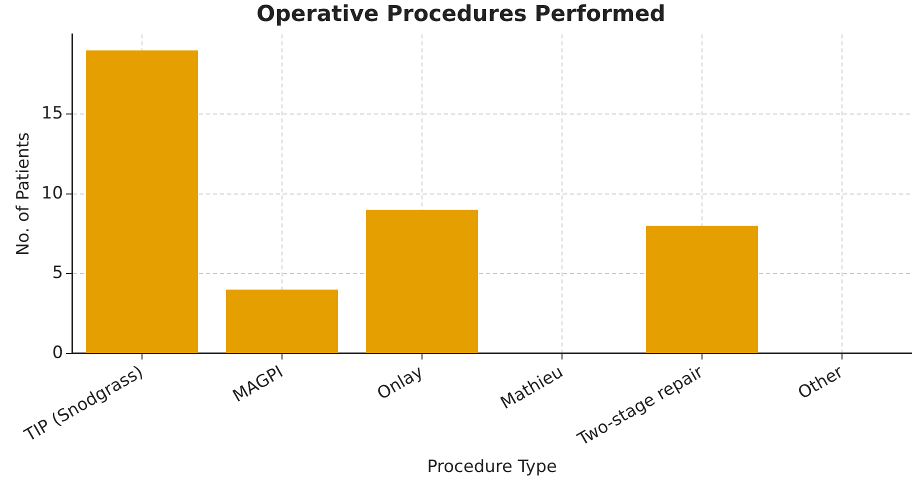 The image size is (912, 487). What do you see at coordinates (52, 114) in the screenshot?
I see `y-tick-label: 15` at bounding box center [52, 114].